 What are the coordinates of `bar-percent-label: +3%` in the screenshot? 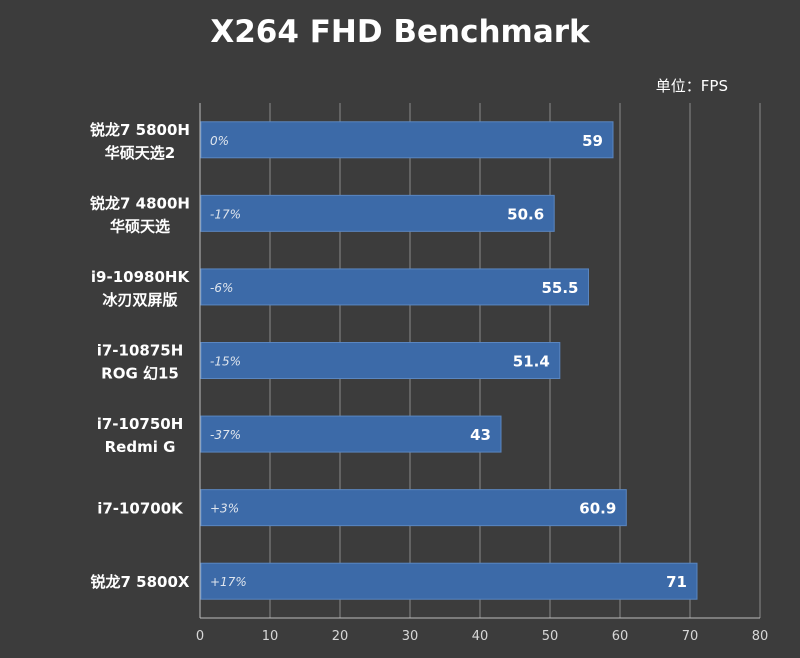 It's located at (224, 509).